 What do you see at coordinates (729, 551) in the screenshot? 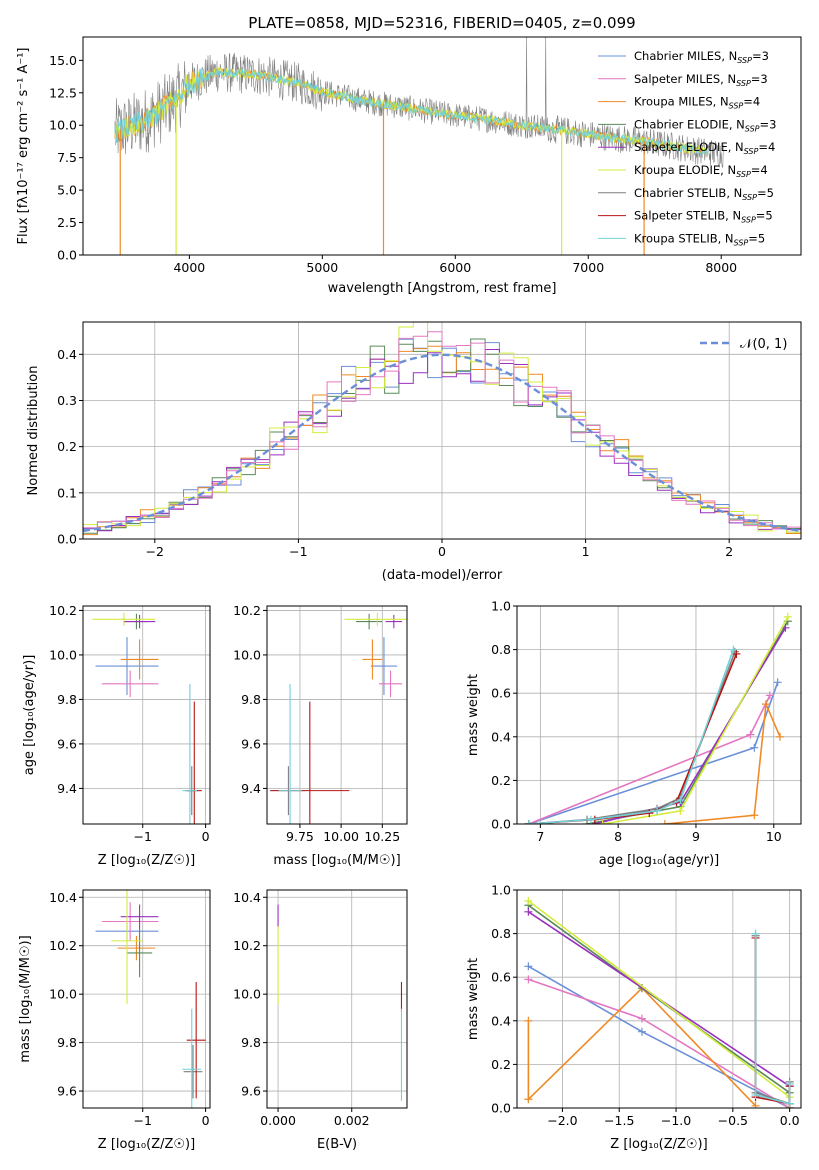
I see `x-tick-label: 2` at bounding box center [729, 551].